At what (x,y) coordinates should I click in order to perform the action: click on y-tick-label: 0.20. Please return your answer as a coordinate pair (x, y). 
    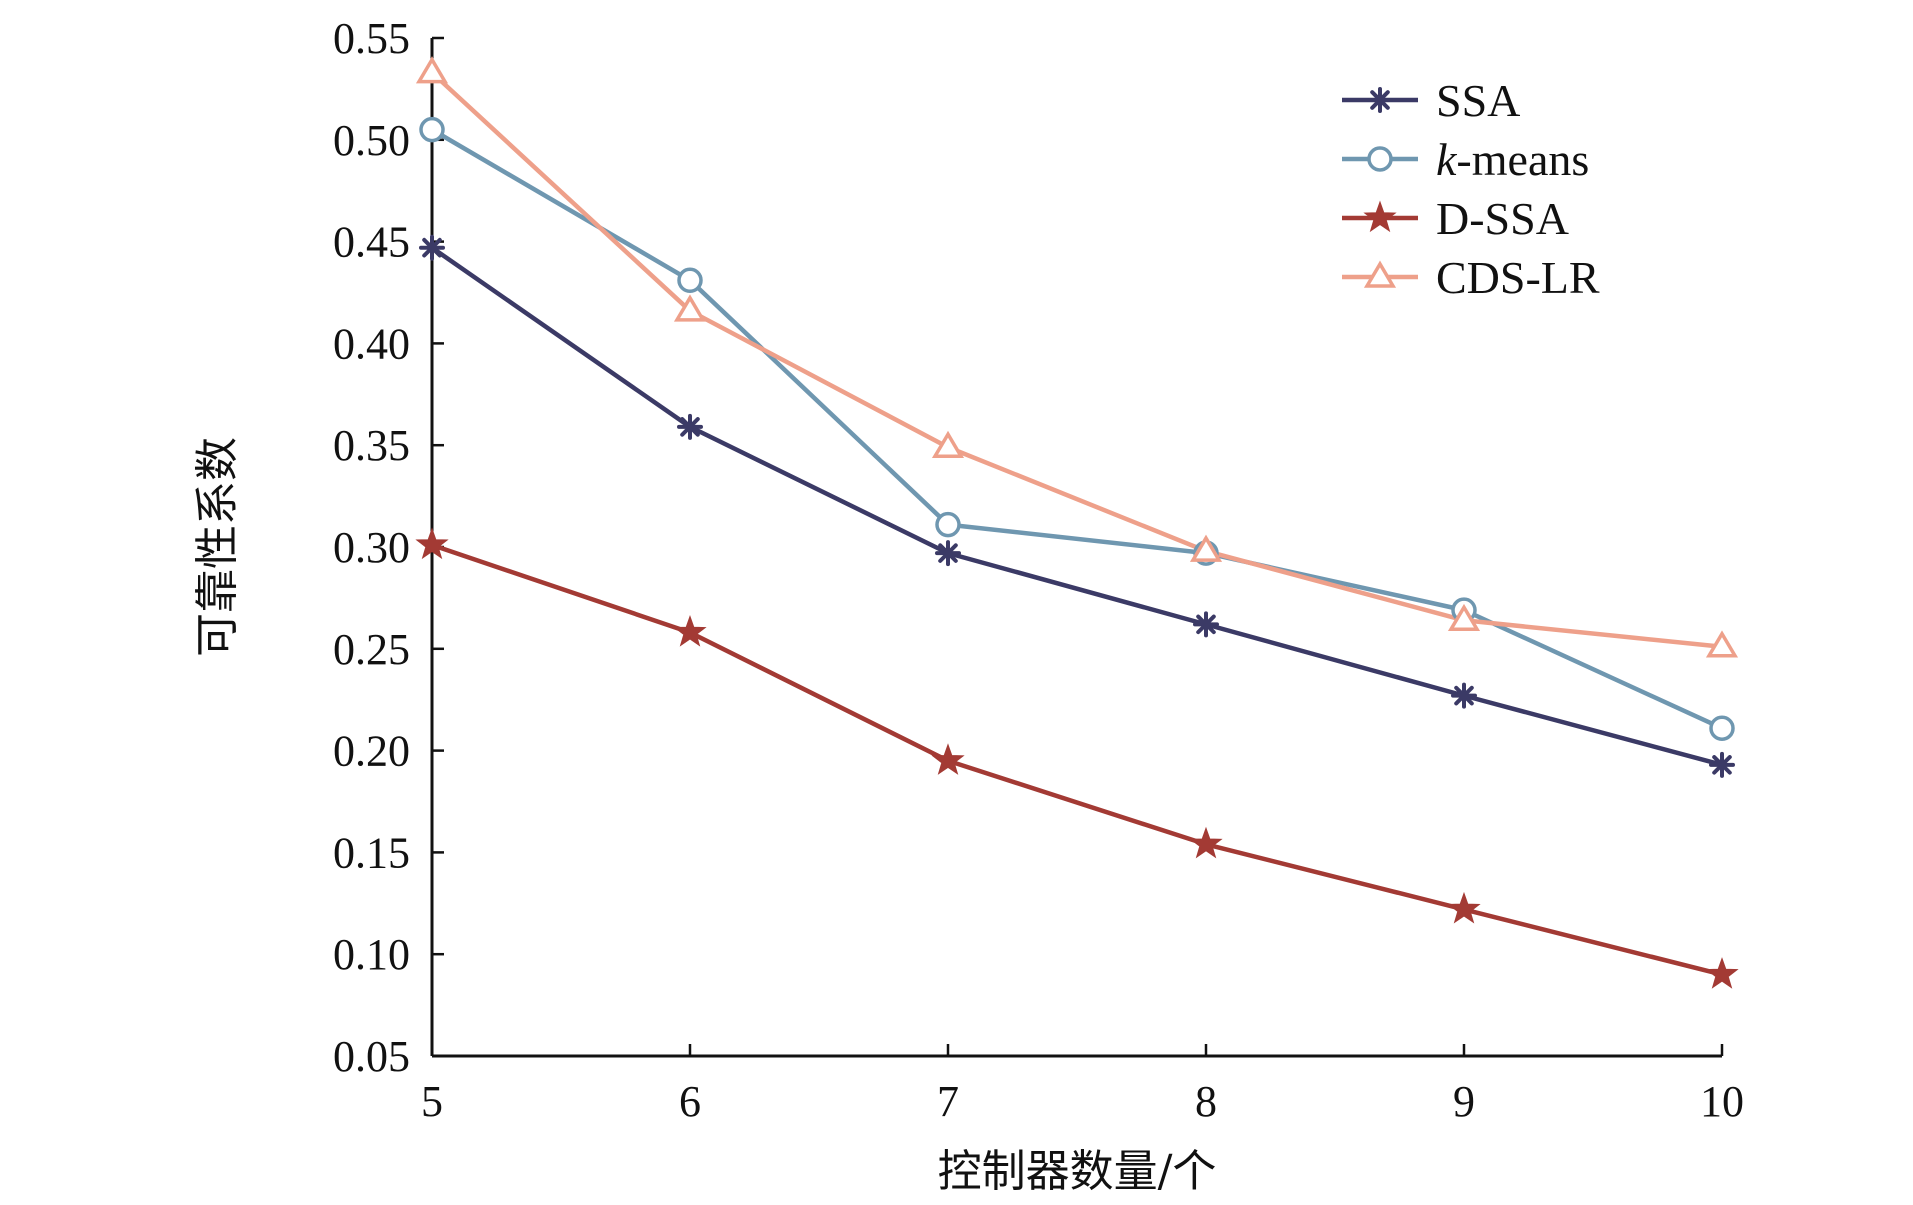
    Looking at the image, I should click on (371, 751).